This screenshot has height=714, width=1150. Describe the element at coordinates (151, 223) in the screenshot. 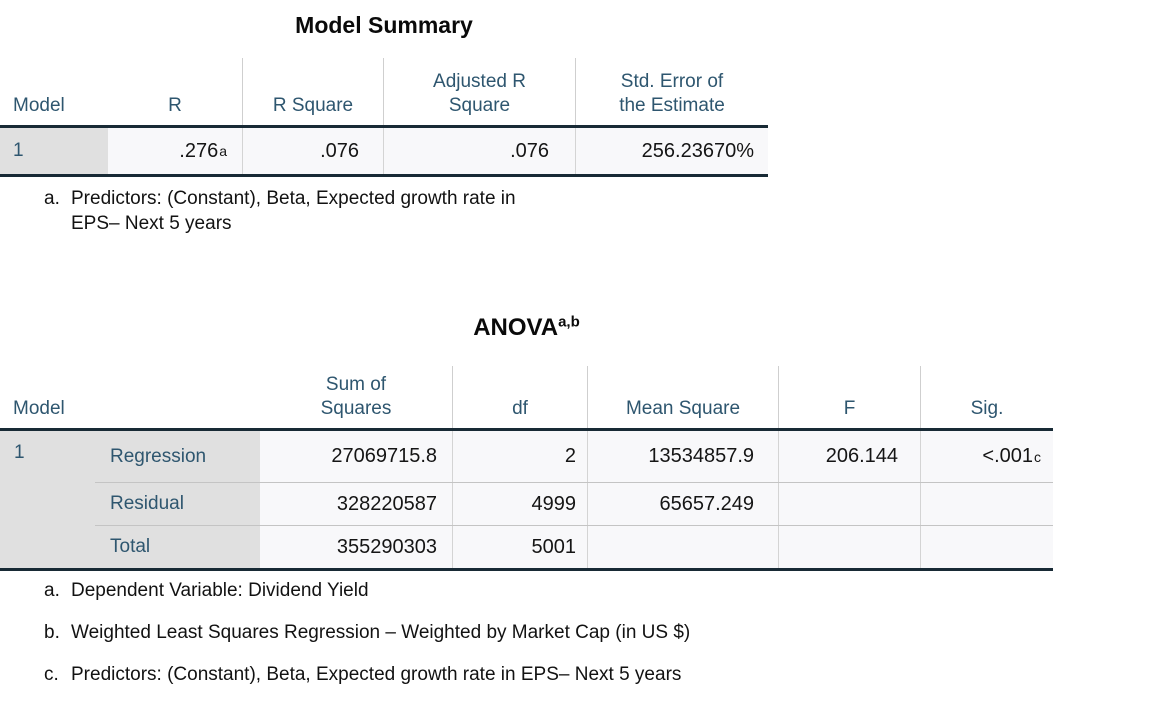

I see `footnote-text: EPS– Next 5 years` at that location.